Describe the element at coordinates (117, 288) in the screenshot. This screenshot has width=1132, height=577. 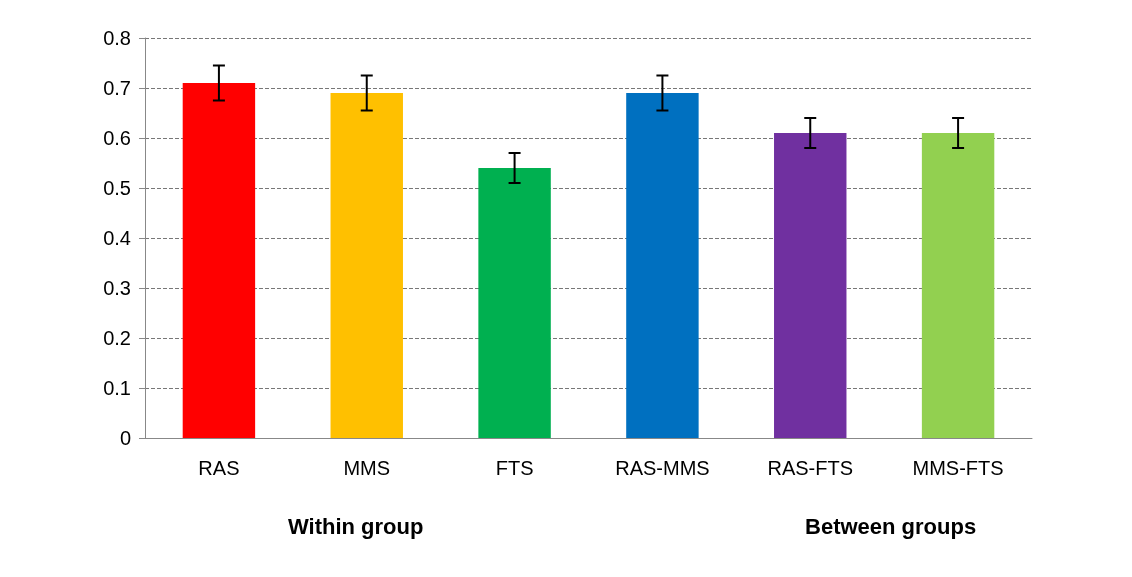
I see `y-tick-label: 0.3` at that location.